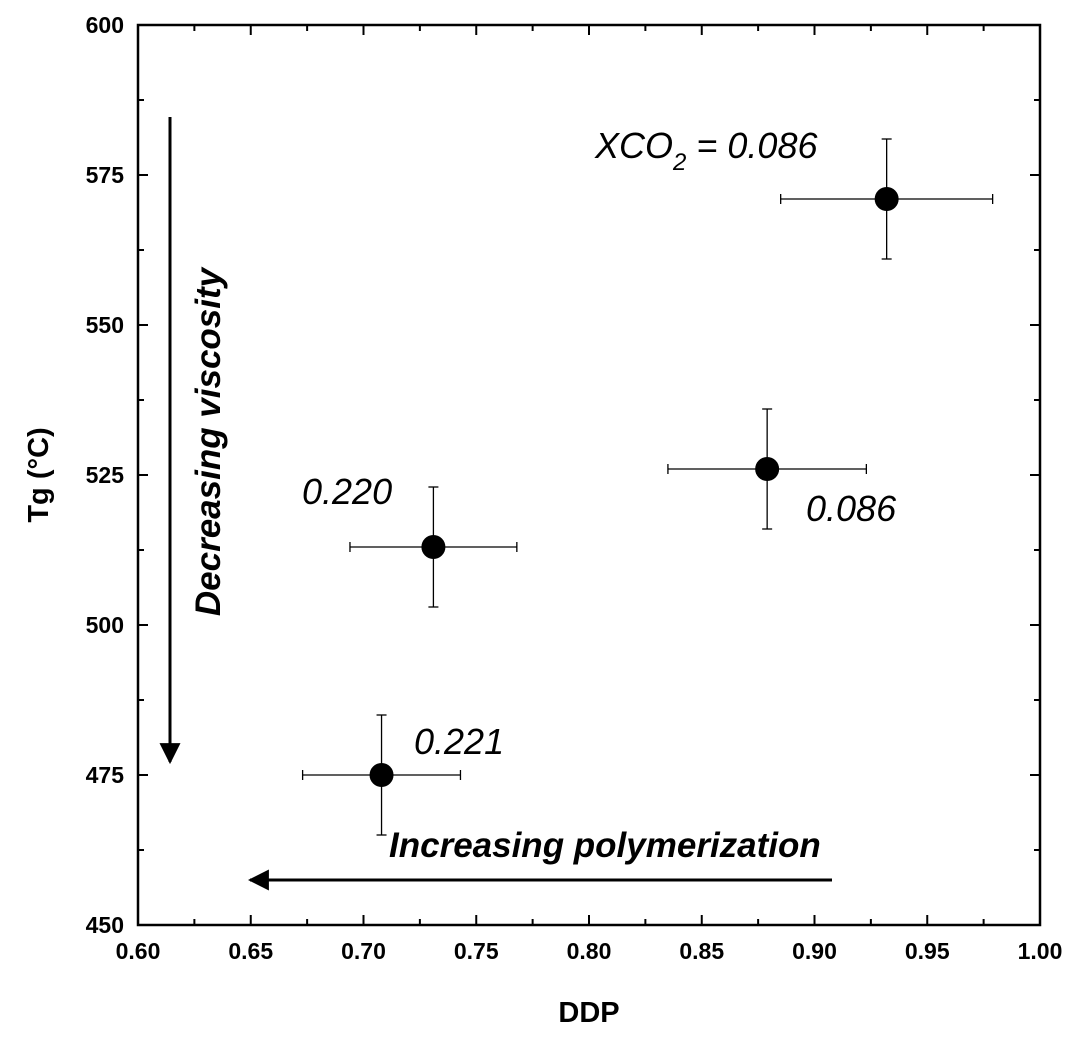 The height and width of the screenshot is (1037, 1075). What do you see at coordinates (105, 475) in the screenshot?
I see `y-tick-label: 525` at bounding box center [105, 475].